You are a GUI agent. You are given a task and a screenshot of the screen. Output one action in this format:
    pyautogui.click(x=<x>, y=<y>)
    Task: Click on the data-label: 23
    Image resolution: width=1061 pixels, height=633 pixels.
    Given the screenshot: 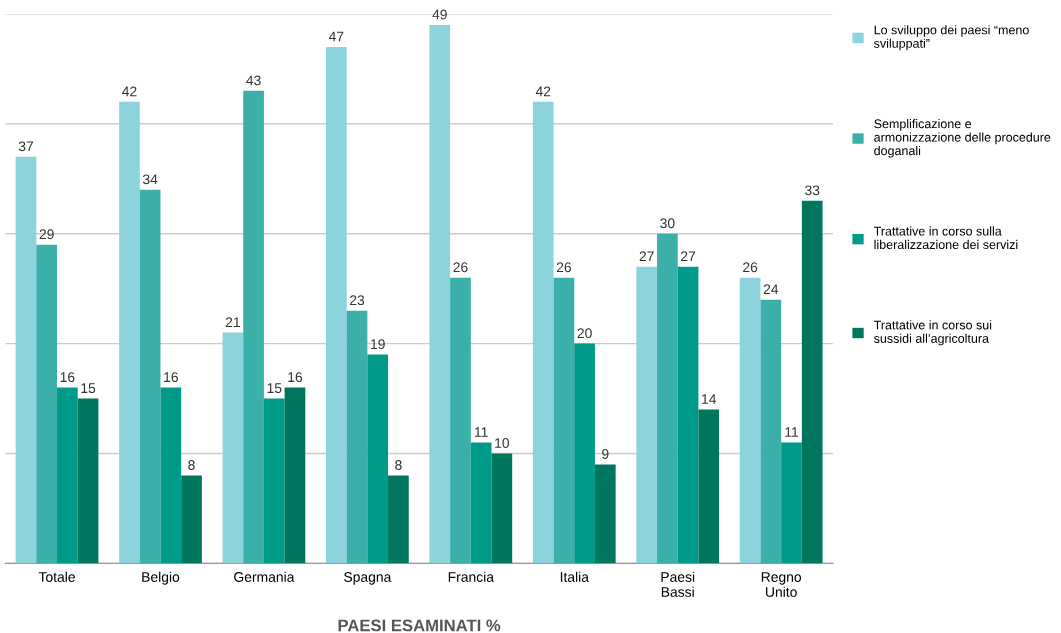 What is the action you would take?
    pyautogui.click(x=357, y=300)
    